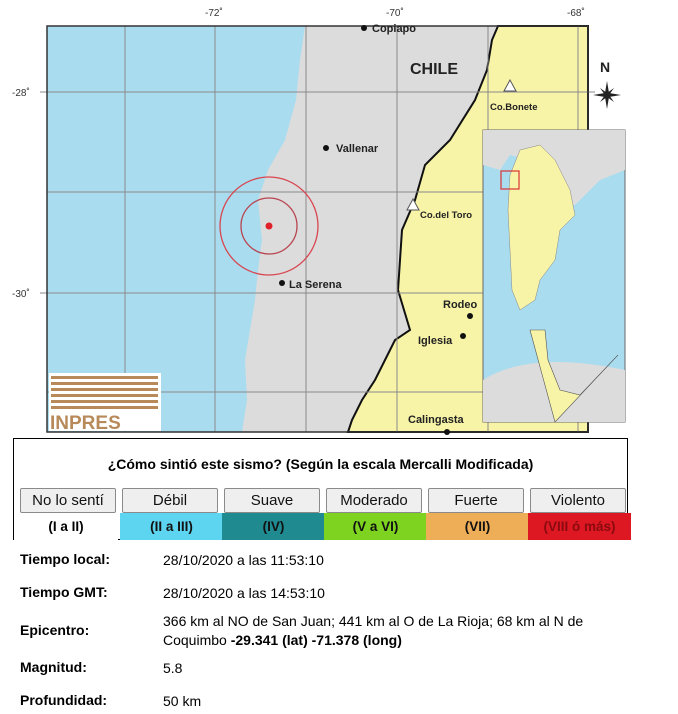  Describe the element at coordinates (434, 69) in the screenshot. I see `country-label: CHILE` at that location.